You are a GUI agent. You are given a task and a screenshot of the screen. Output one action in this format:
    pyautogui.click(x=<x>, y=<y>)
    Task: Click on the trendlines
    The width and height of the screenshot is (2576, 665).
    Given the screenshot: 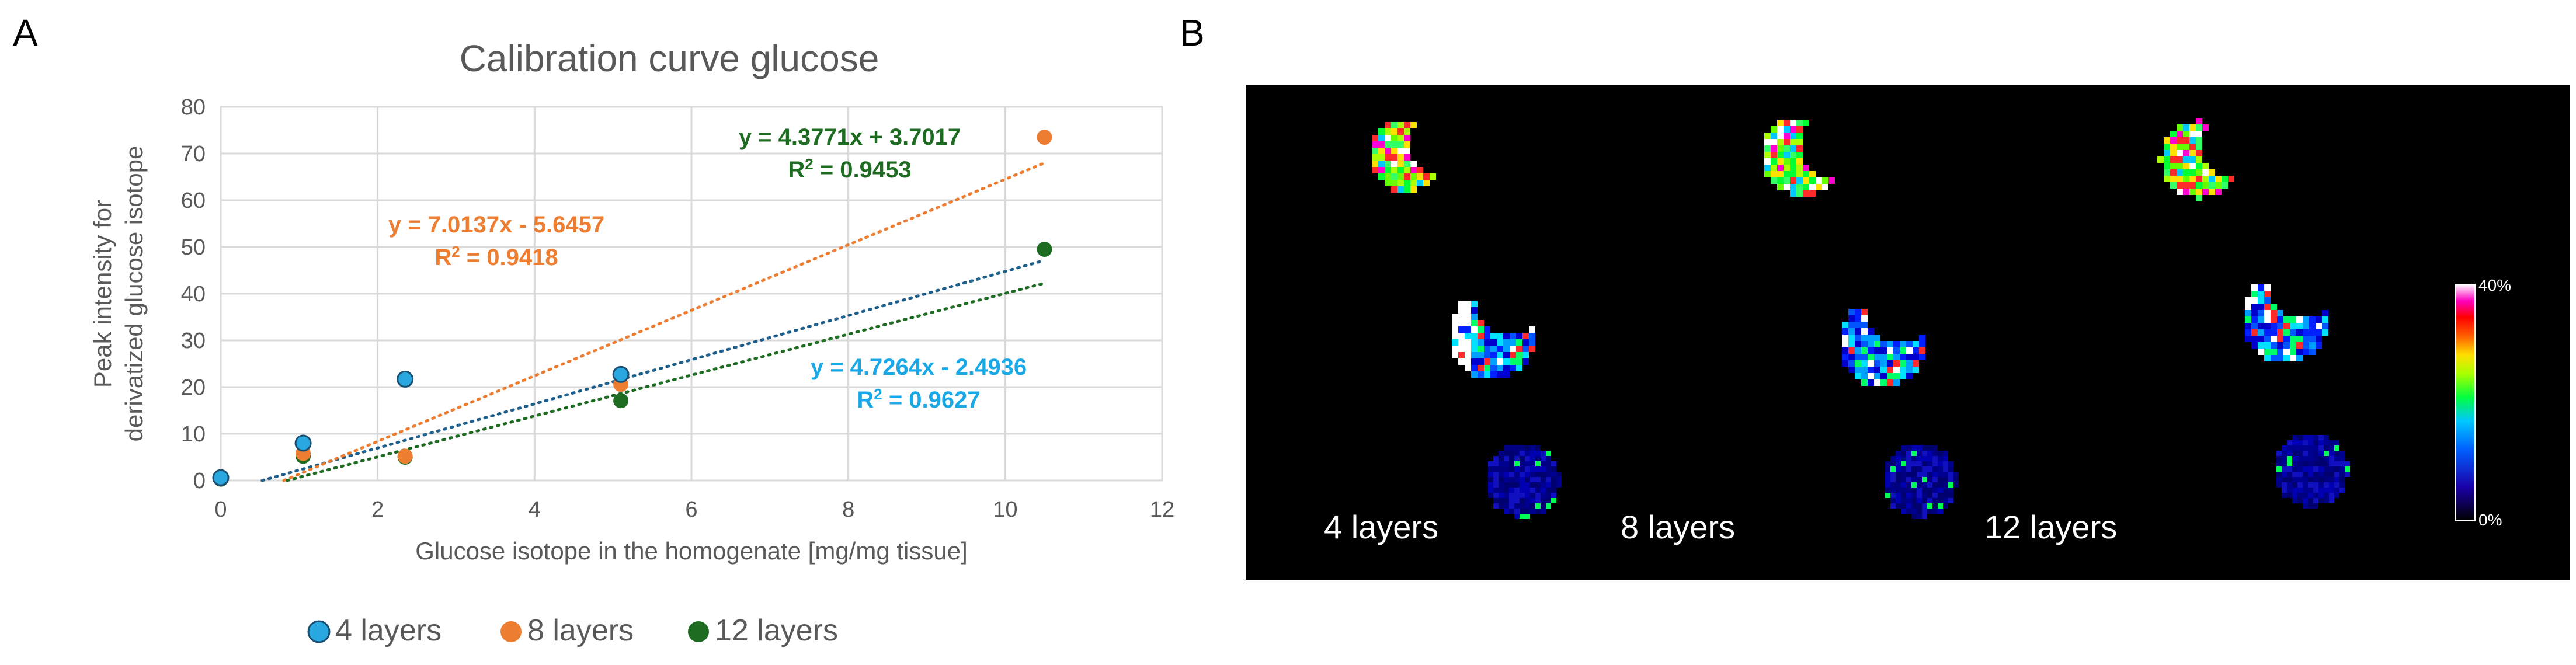 What is the action you would take?
    pyautogui.click(x=653, y=321)
    